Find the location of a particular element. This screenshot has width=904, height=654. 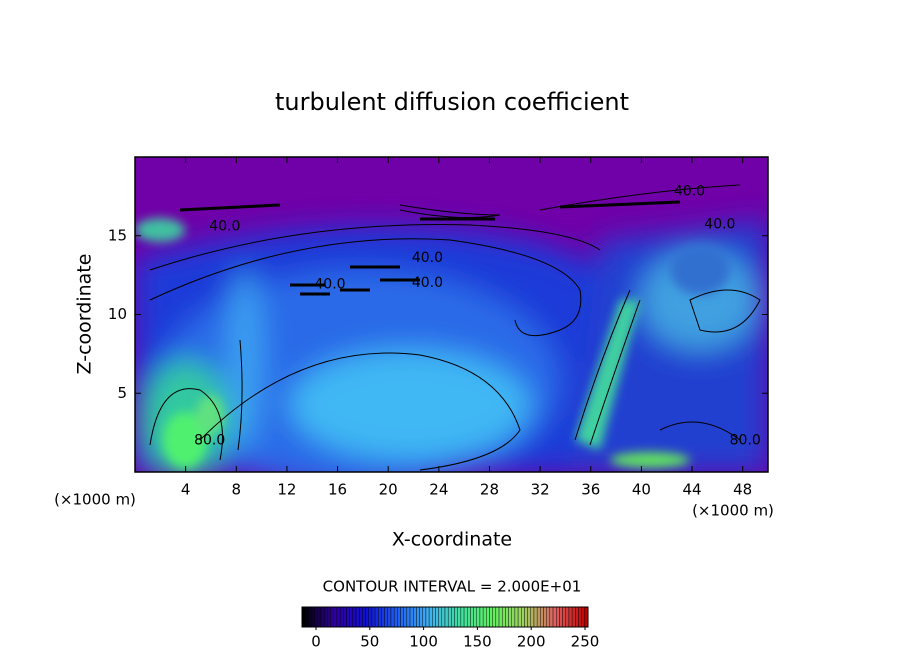

x-tick-label: 24 is located at coordinates (438, 490).